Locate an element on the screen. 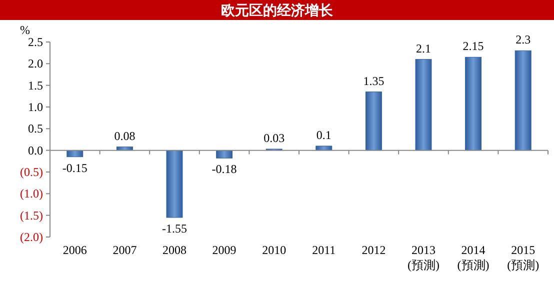 The height and width of the screenshot is (302, 554). x-tick-label: 2008 is located at coordinates (174, 250).